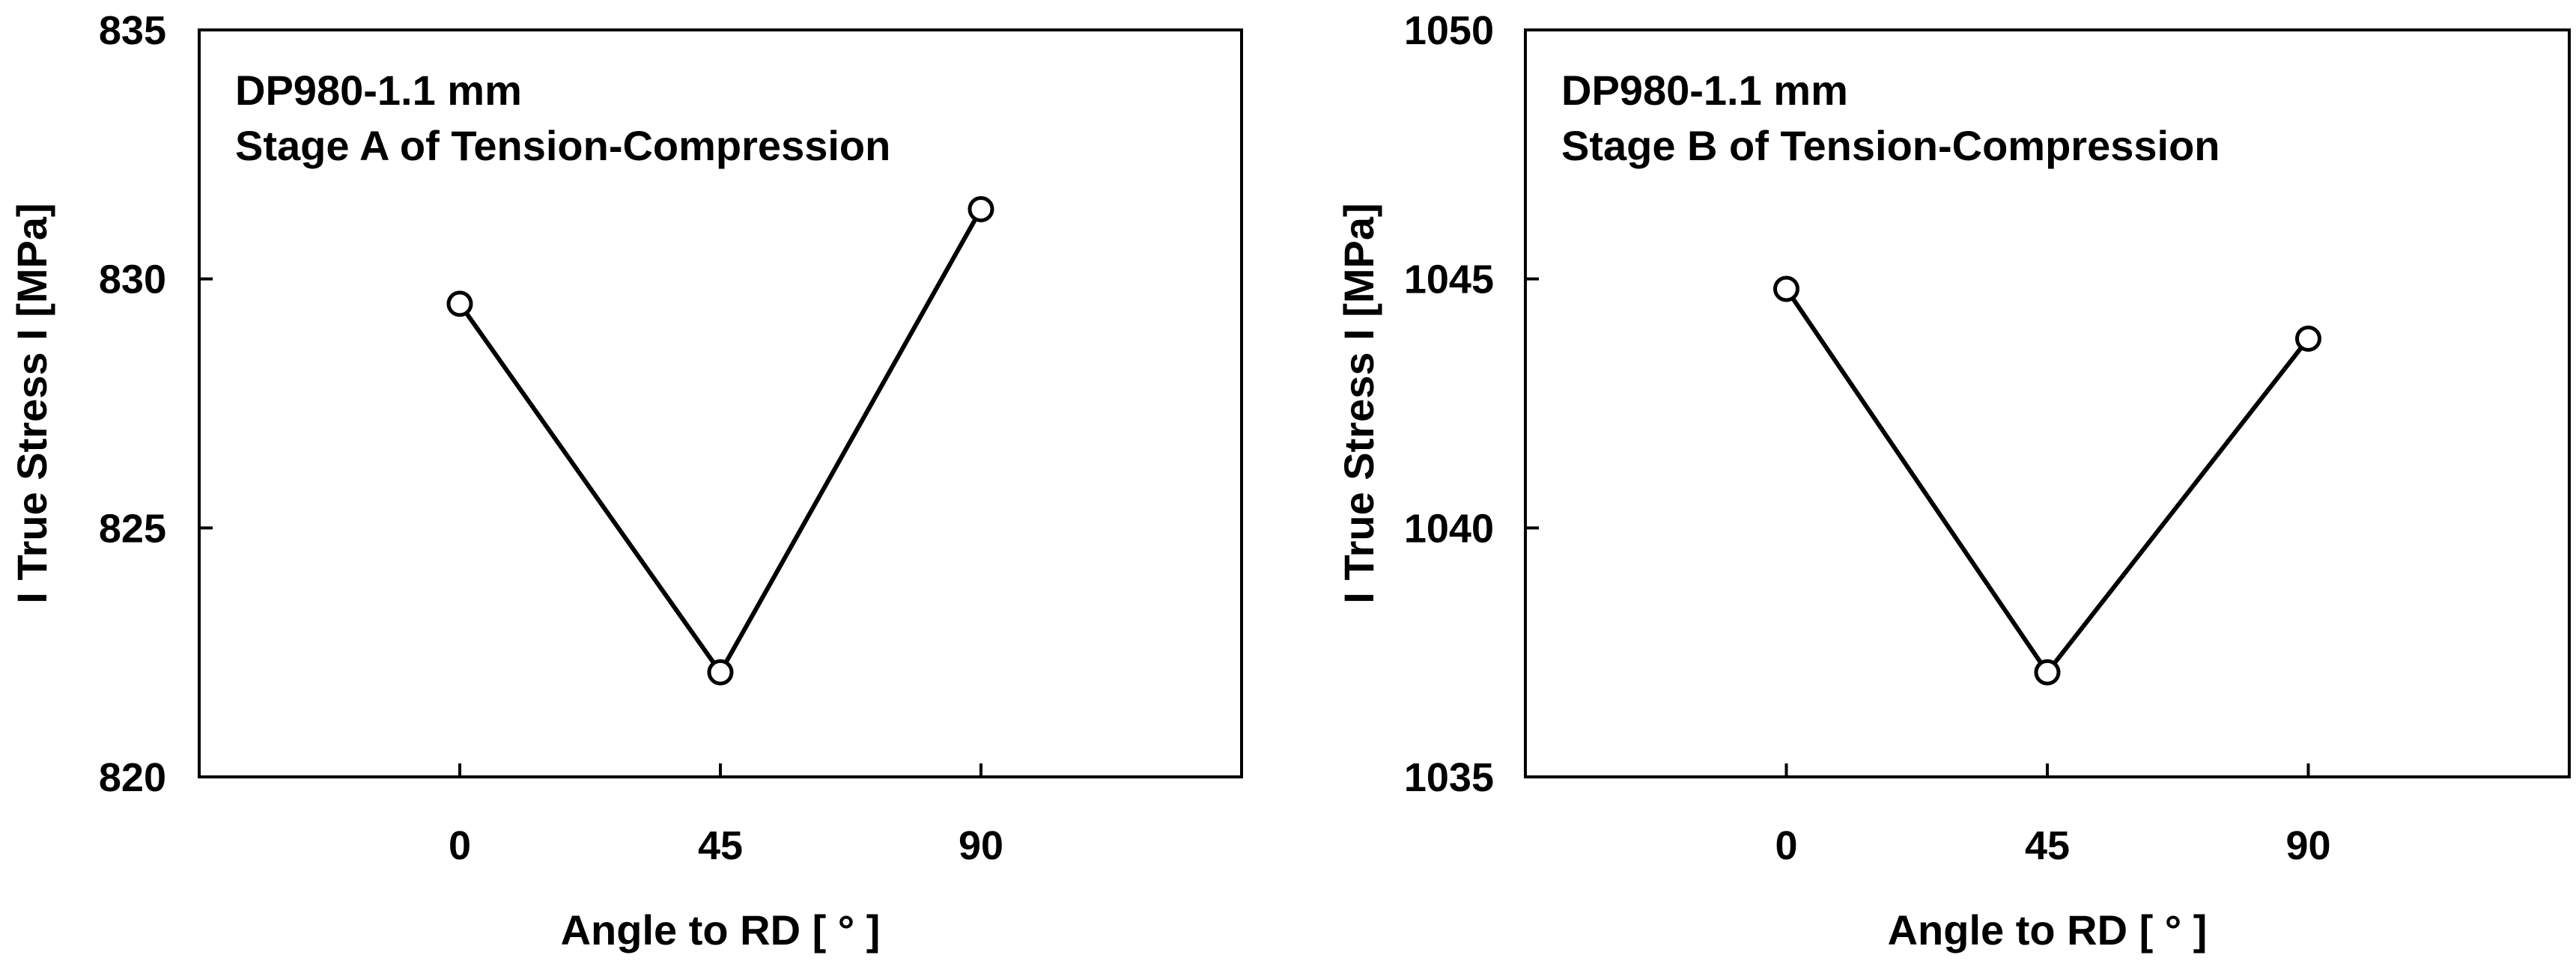 This screenshot has width=2576, height=970. I want to click on y-tick-label: 1045, so click(1449, 279).